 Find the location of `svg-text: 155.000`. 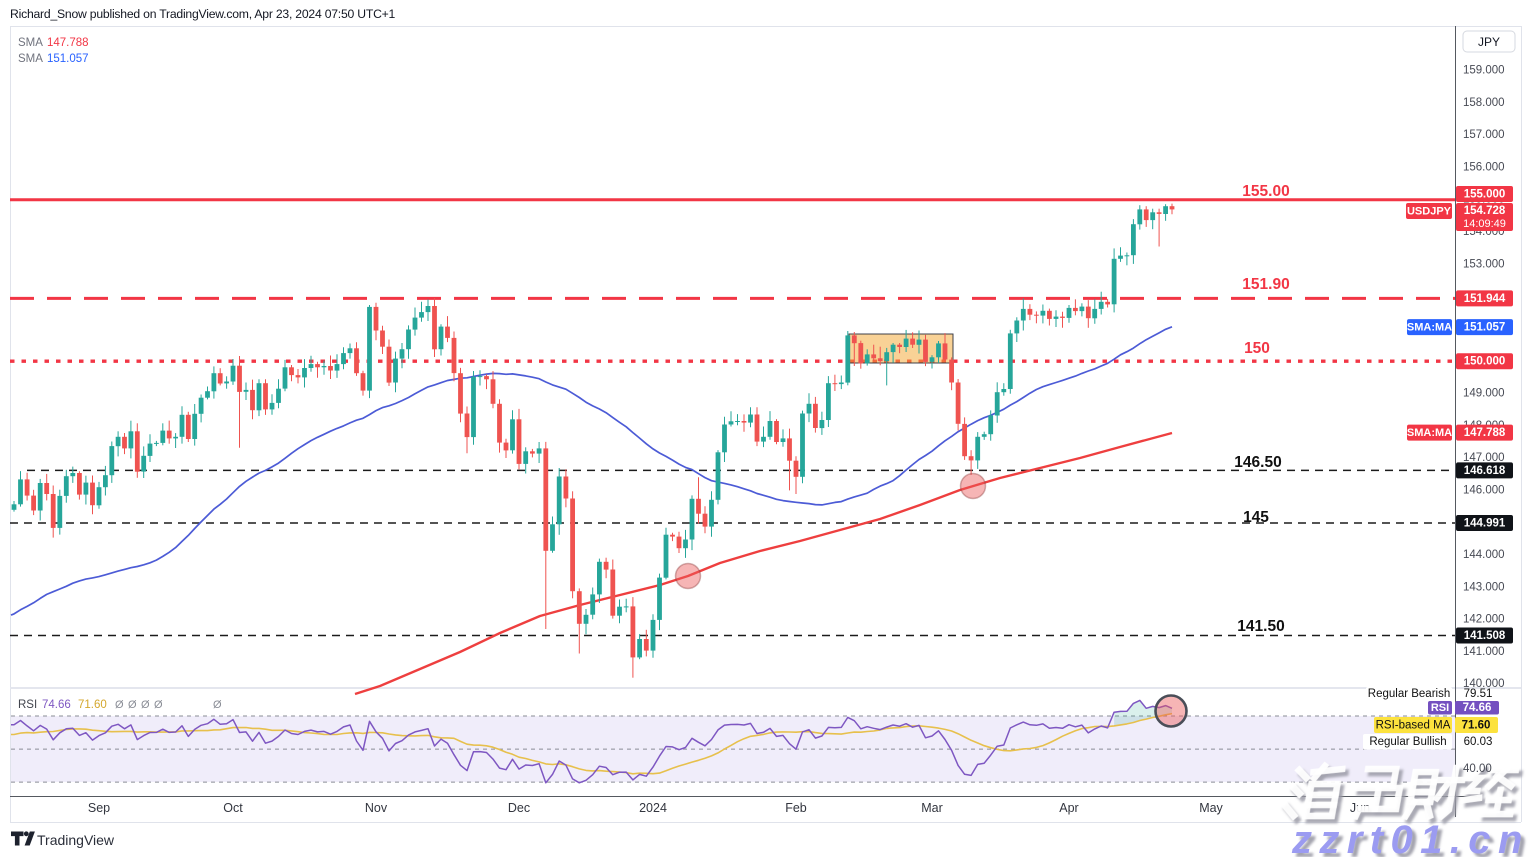

svg-text: 155.000 is located at coordinates (1485, 195).